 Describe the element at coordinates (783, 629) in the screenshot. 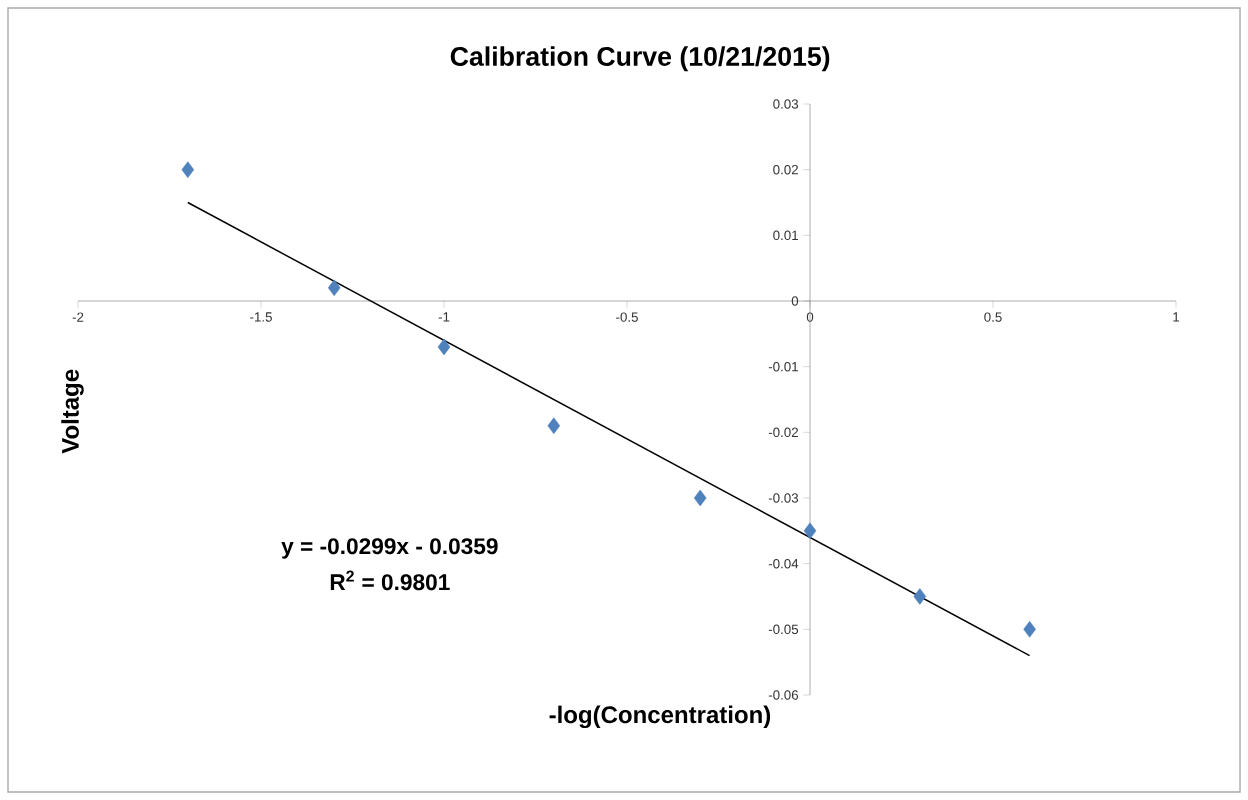

I see `y-tick-label: -0.05` at that location.